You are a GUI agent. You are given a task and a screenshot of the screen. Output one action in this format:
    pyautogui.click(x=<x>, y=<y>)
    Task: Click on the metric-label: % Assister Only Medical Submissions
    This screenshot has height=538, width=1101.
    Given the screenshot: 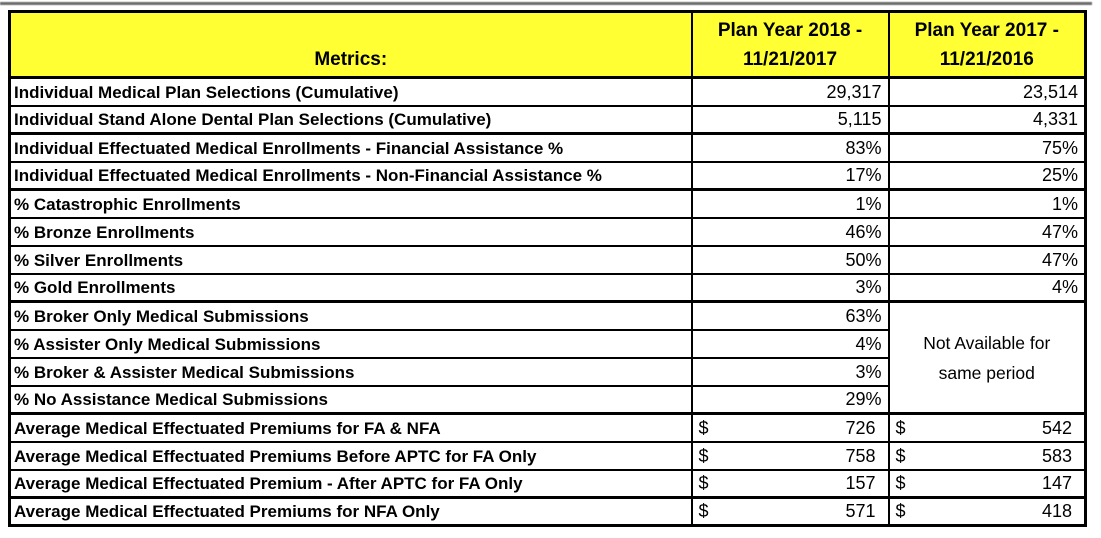 What is the action you would take?
    pyautogui.click(x=350, y=343)
    